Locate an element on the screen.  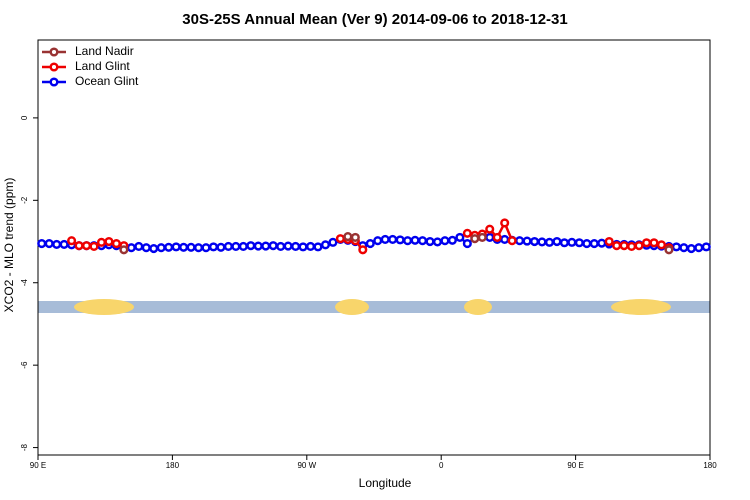
y-tick-label: -4 is located at coordinates (24, 283).